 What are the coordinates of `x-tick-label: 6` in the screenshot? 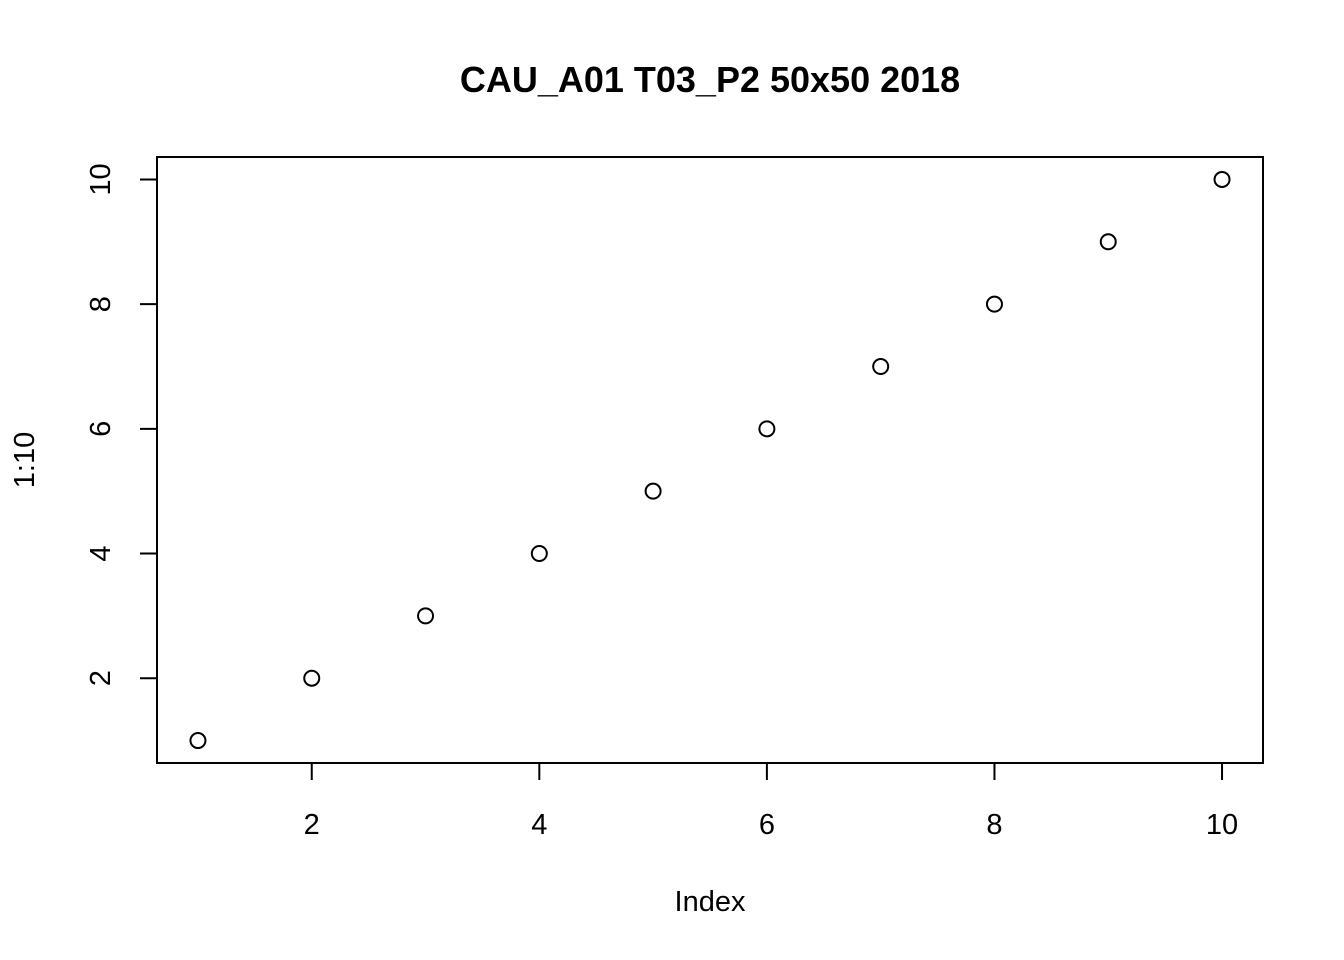 It's located at (767, 825).